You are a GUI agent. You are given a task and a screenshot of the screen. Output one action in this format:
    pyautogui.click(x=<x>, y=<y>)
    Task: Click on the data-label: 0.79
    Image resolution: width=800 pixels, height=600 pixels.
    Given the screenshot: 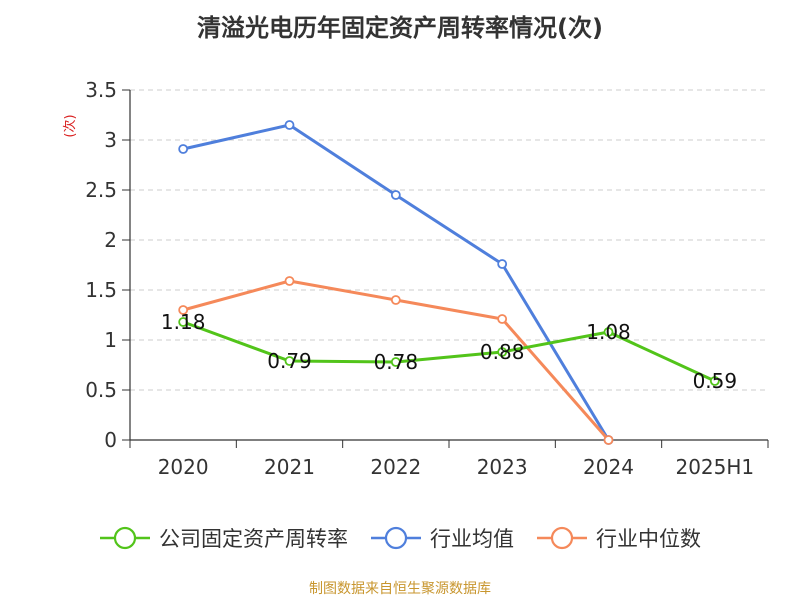 What is the action you would take?
    pyautogui.click(x=289, y=361)
    